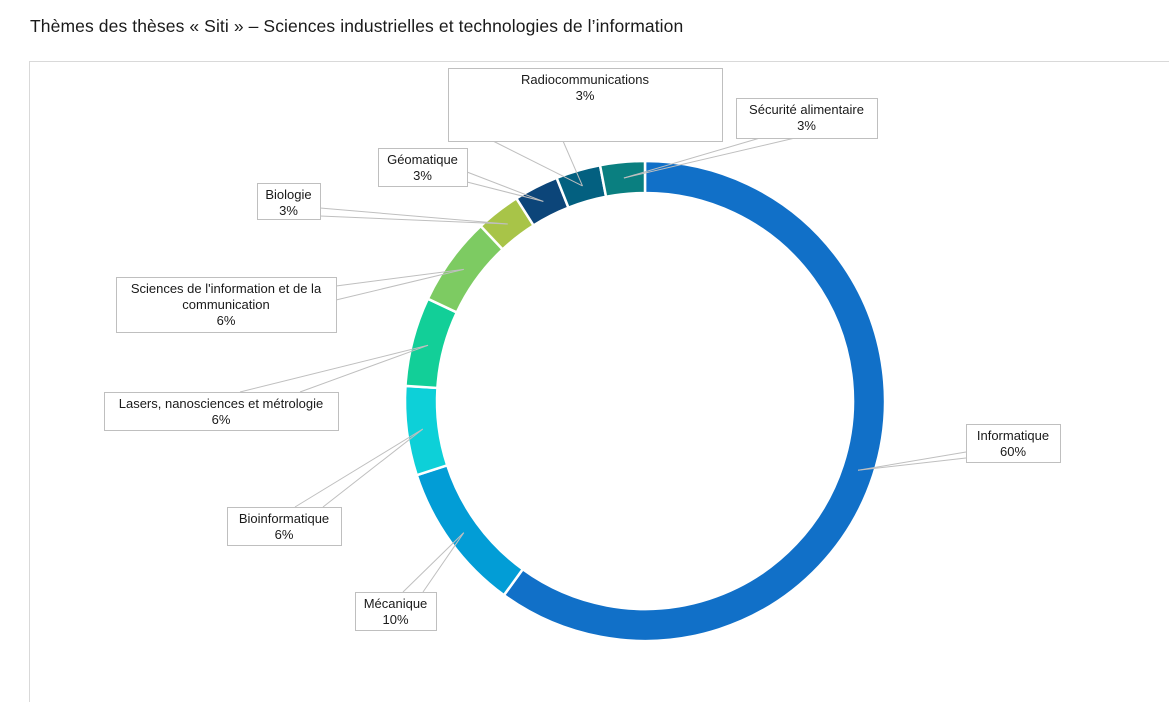 The height and width of the screenshot is (702, 1169). I want to click on slice-name: Lasers, nanosciences et métrologie, so click(221, 403).